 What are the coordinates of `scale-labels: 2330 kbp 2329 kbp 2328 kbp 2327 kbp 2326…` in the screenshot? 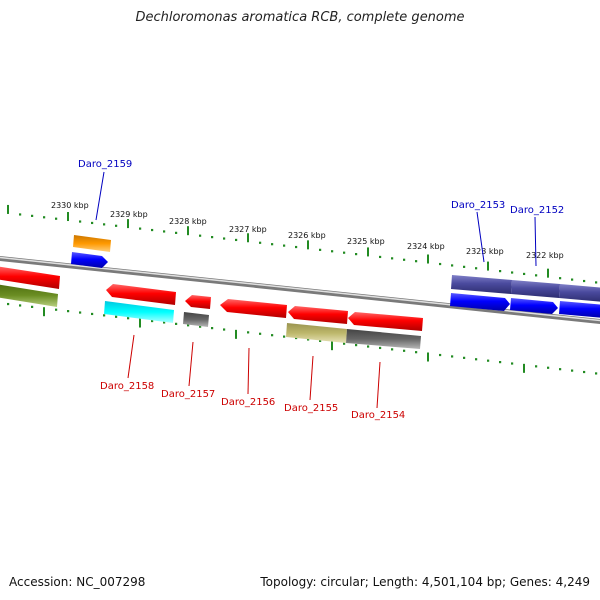 It's located at (307, 230).